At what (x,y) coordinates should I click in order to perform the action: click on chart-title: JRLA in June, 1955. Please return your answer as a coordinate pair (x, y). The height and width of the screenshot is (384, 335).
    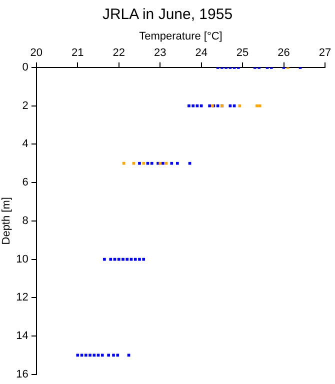
    Looking at the image, I should click on (167, 15).